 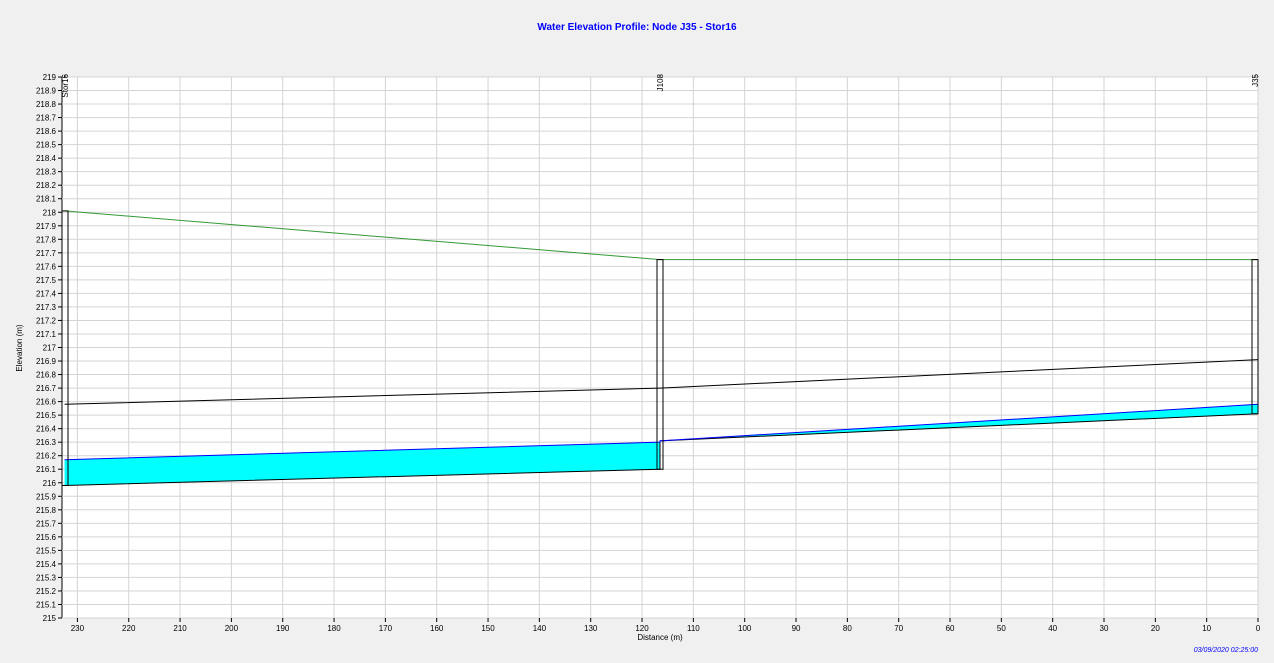 What do you see at coordinates (46, 145) in the screenshot?
I see `y-tick-label: 218.5` at bounding box center [46, 145].